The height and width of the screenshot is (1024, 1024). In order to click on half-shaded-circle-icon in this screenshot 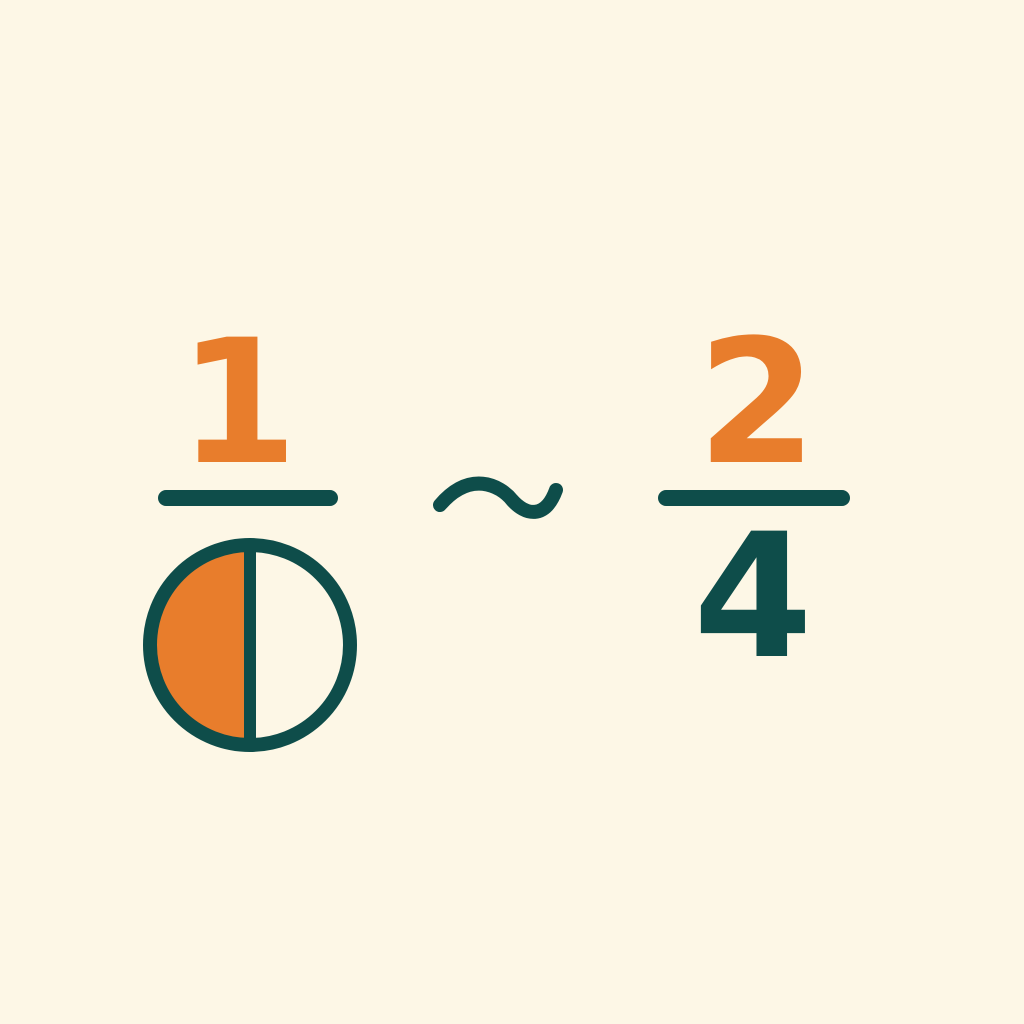, I will do `click(250, 645)`.